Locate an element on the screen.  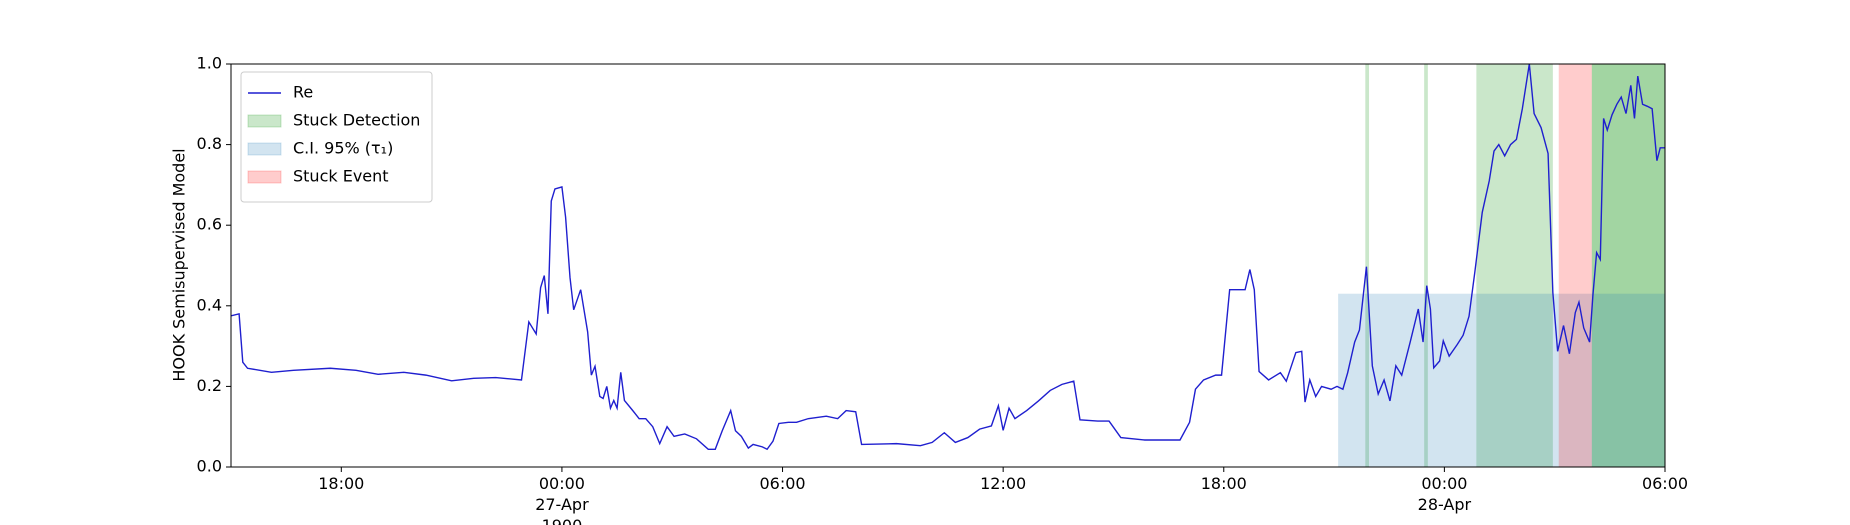
x-tick-label: 00:00 28-Apr is located at coordinates (1445, 494).